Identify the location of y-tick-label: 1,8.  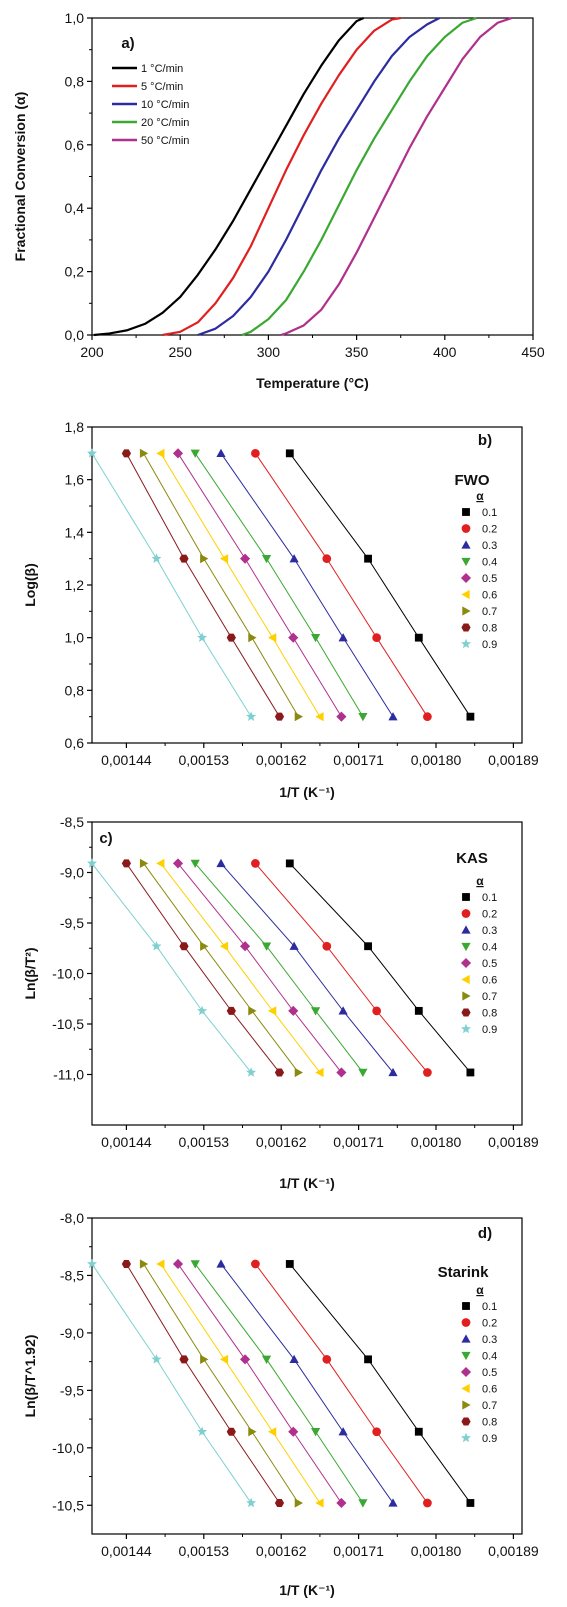
(75, 427).